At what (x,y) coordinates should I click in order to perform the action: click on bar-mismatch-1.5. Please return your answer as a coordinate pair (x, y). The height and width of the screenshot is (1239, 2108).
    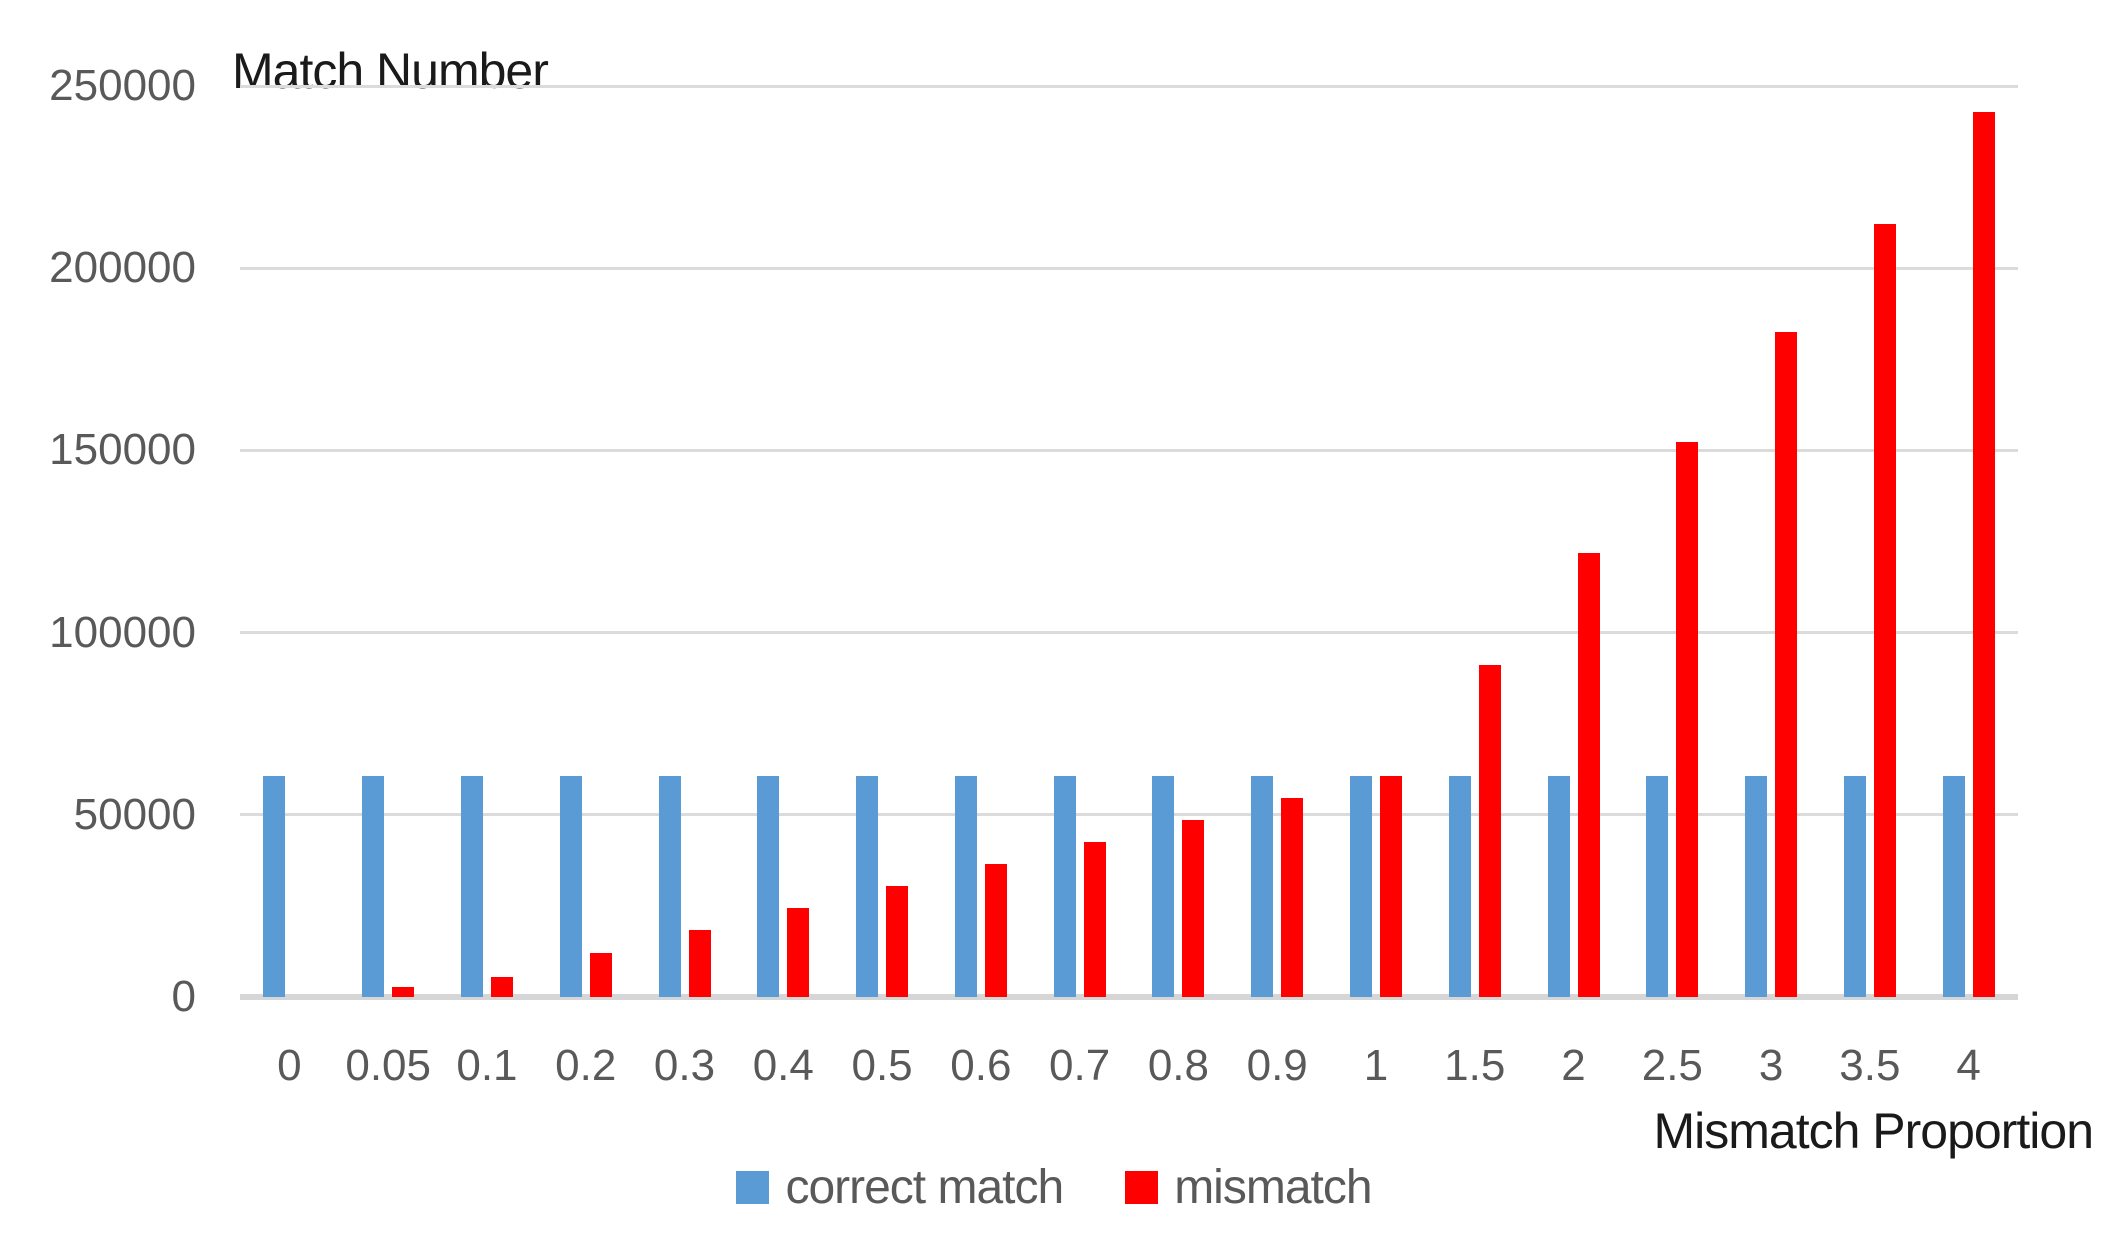
    Looking at the image, I should click on (1489, 831).